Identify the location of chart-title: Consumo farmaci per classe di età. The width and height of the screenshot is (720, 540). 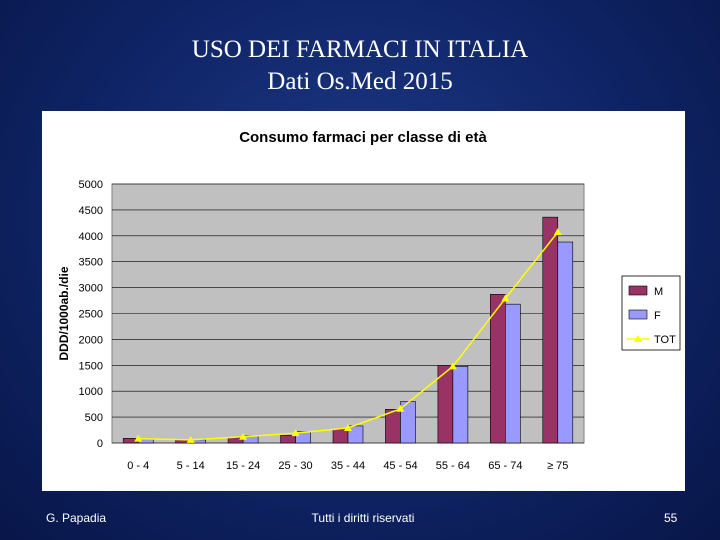
(363, 137).